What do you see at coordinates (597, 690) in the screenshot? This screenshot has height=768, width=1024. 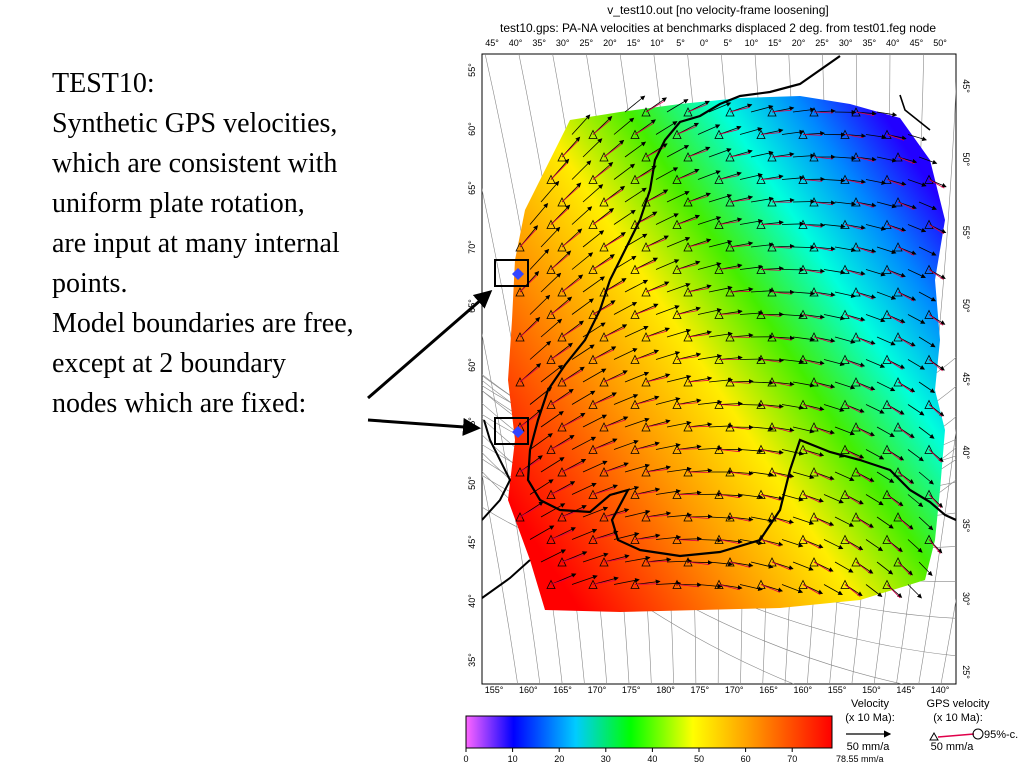 I see `bottom-longitude-label: 170°` at bounding box center [597, 690].